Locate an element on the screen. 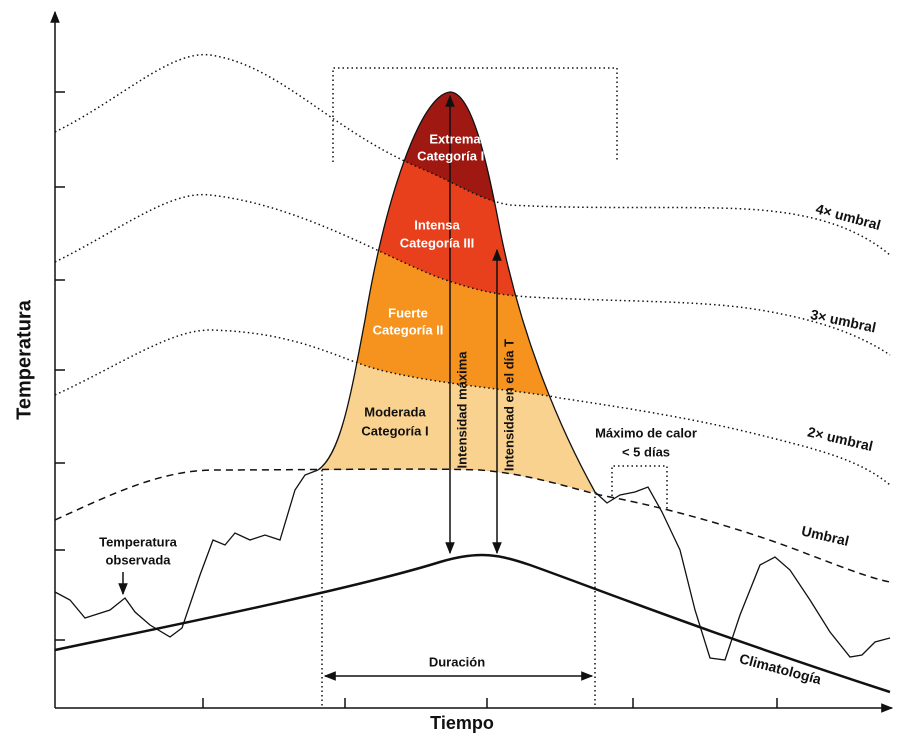 The height and width of the screenshot is (736, 900). category-name: Moderada is located at coordinates (395, 411).